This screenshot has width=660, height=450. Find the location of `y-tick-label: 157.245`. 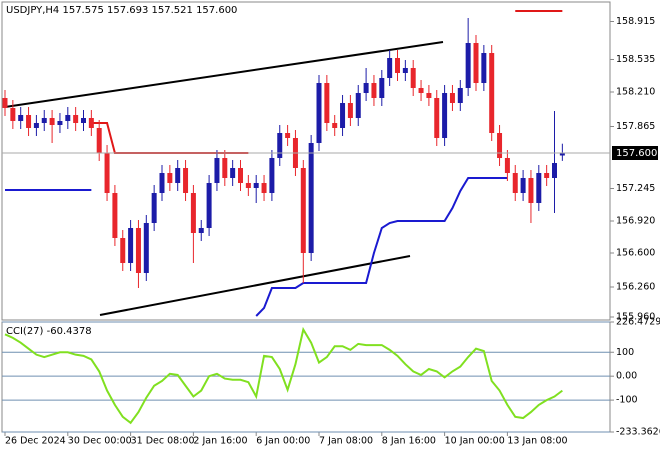

y-tick-label: 157.245 is located at coordinates (635, 188).